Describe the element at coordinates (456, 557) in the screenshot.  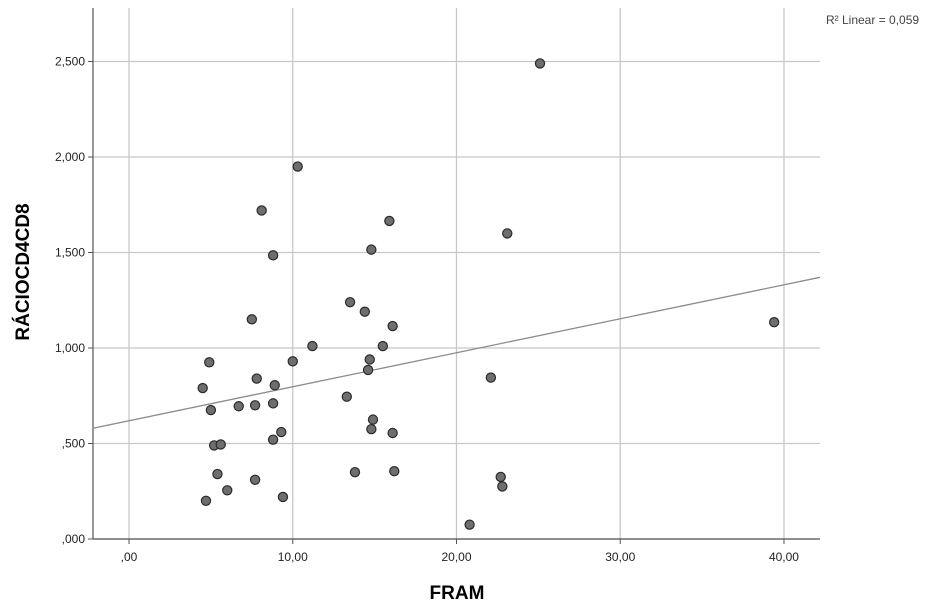
I see `x-tick-label: 20,00` at that location.